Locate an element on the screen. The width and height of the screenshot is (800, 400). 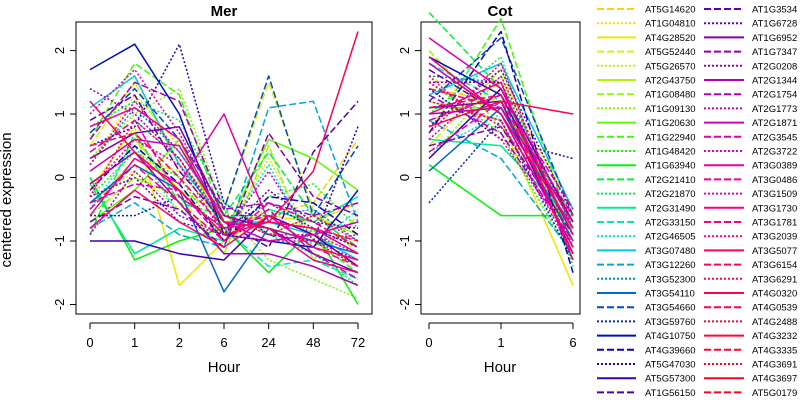
series-line-cot-AT3G2039 is located at coordinates (501, 142).